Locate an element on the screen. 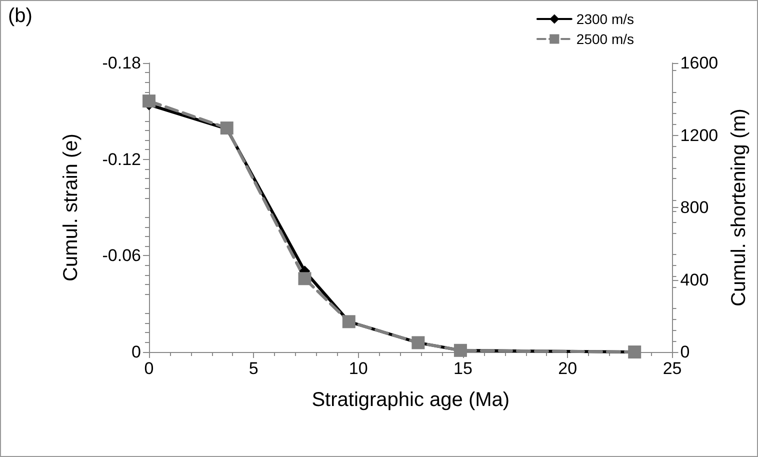 The width and height of the screenshot is (758, 457). y-tick-label: -0.06 is located at coordinates (121, 256).